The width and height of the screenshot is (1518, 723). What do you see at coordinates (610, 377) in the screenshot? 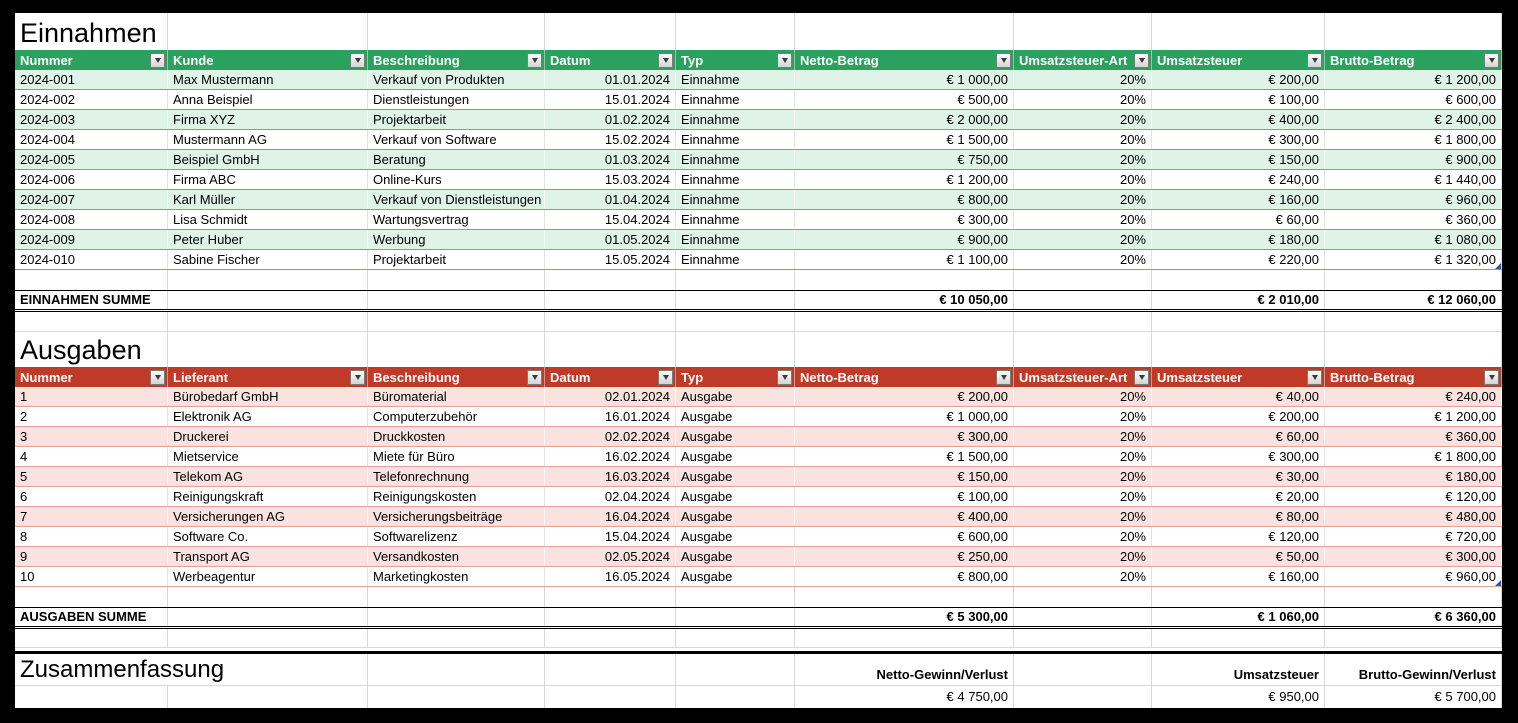
I see `ausgaben-column-header-datum: Datum` at bounding box center [610, 377].